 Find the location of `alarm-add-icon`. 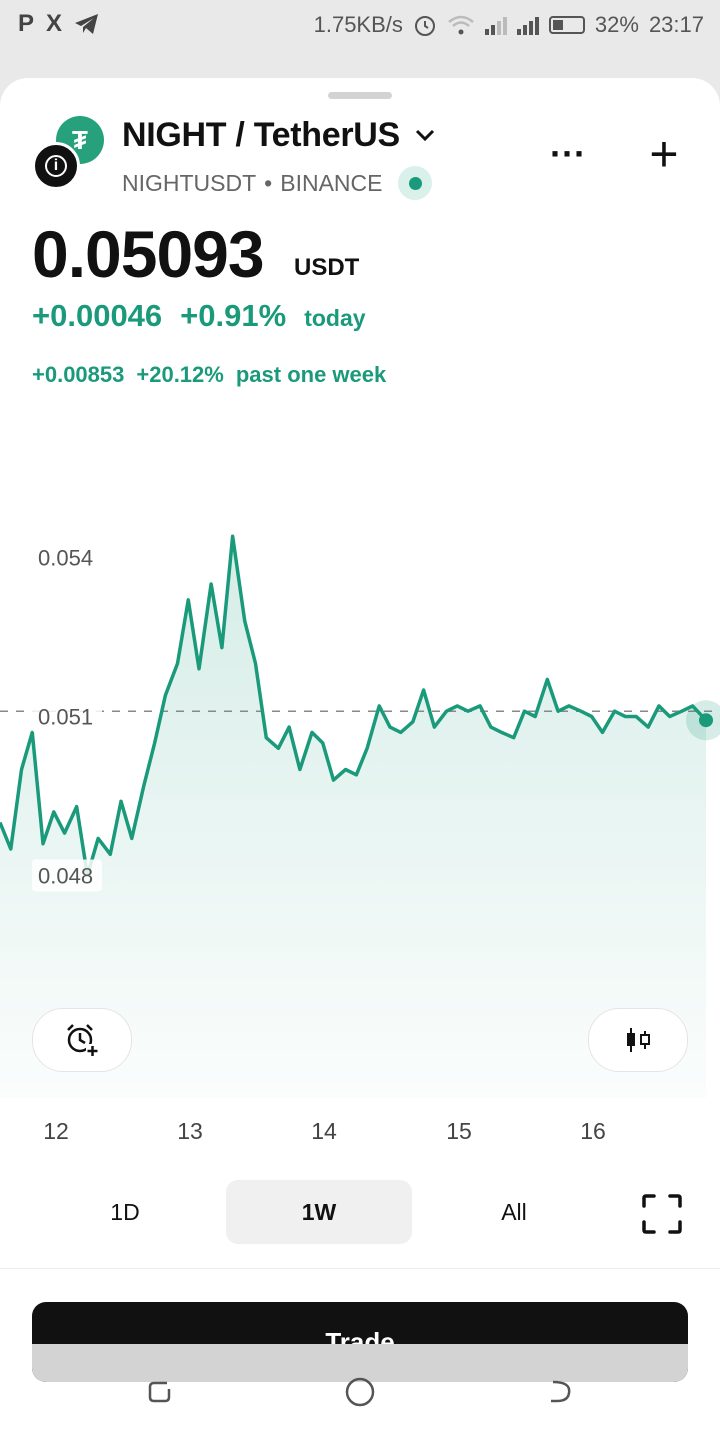

alarm-add-icon is located at coordinates (83, 1040).